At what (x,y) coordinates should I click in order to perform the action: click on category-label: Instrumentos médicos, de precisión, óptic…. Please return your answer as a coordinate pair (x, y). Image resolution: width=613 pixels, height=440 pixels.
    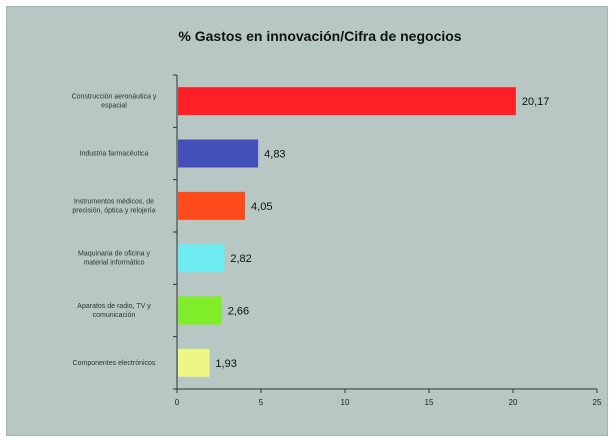
    Looking at the image, I should click on (113, 206).